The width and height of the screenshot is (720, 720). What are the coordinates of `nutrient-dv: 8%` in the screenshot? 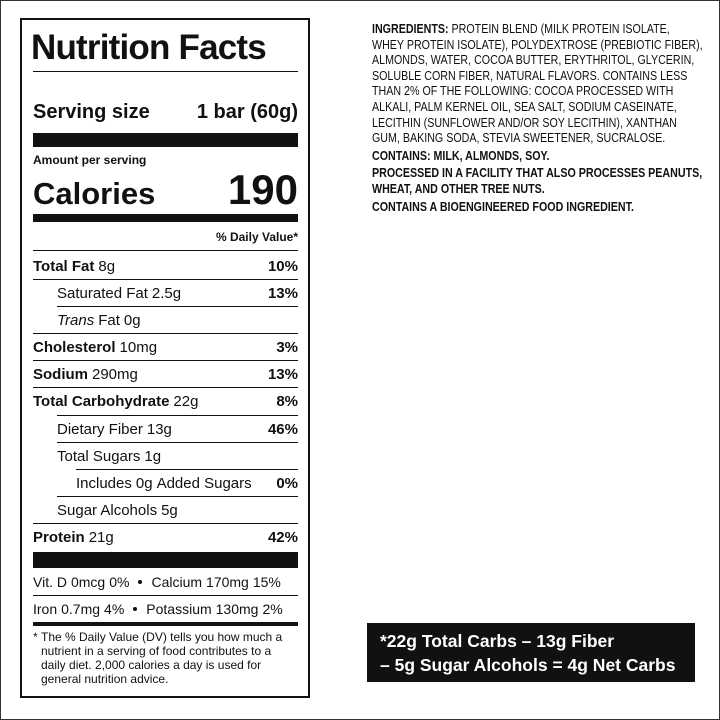 It's located at (287, 401).